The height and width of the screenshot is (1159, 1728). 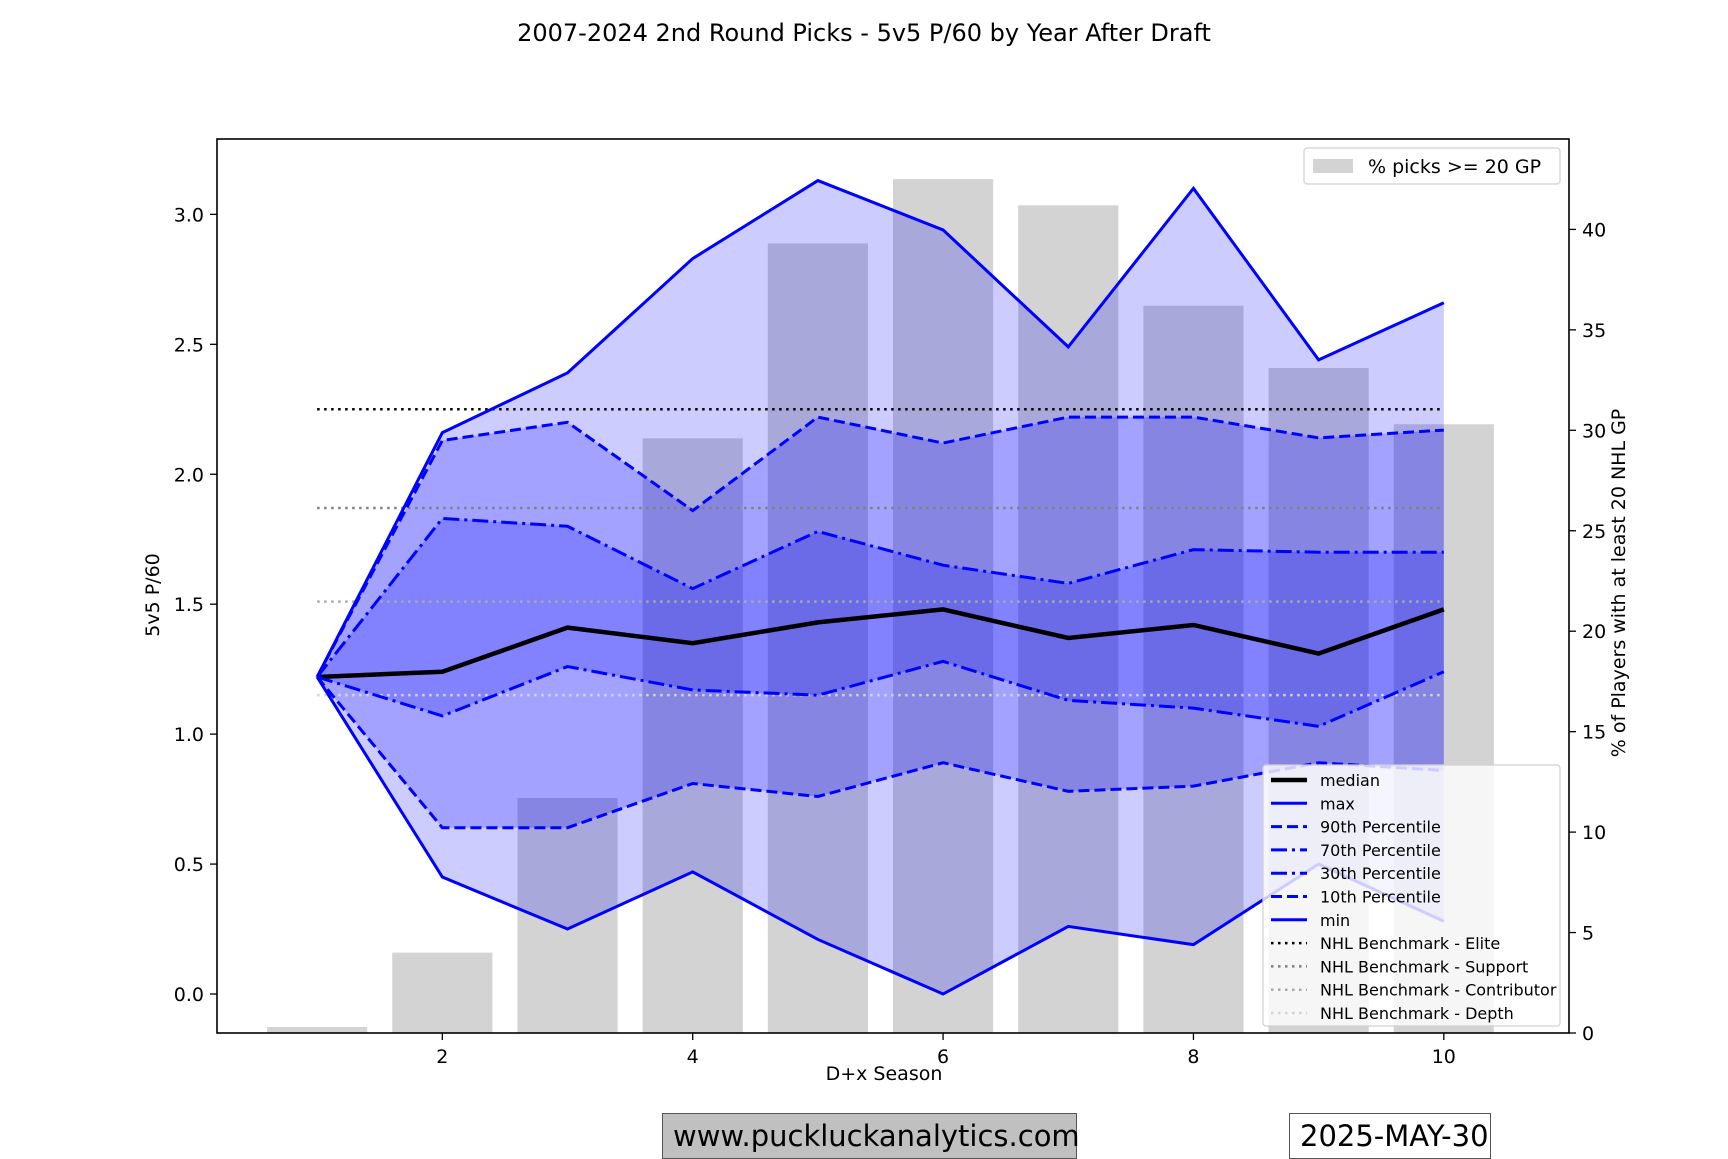 What do you see at coordinates (1350, 780) in the screenshot?
I see `legend-entry-label: median` at bounding box center [1350, 780].